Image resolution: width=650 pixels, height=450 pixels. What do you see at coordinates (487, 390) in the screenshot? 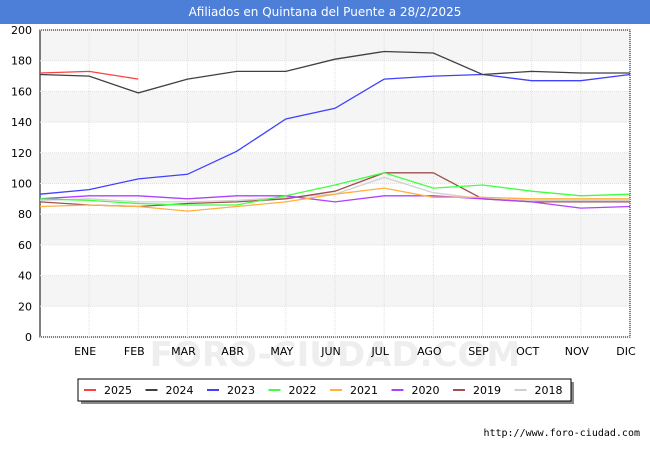
I see `legend-label: 2019` at bounding box center [487, 390].